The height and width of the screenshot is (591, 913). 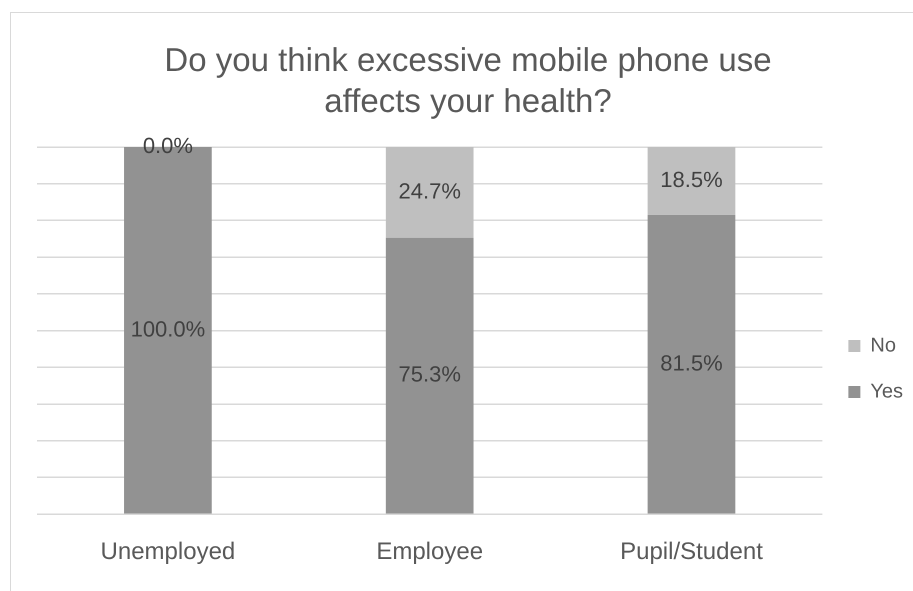 What do you see at coordinates (692, 552) in the screenshot?
I see `x-tick-label: Pupil/Student` at bounding box center [692, 552].